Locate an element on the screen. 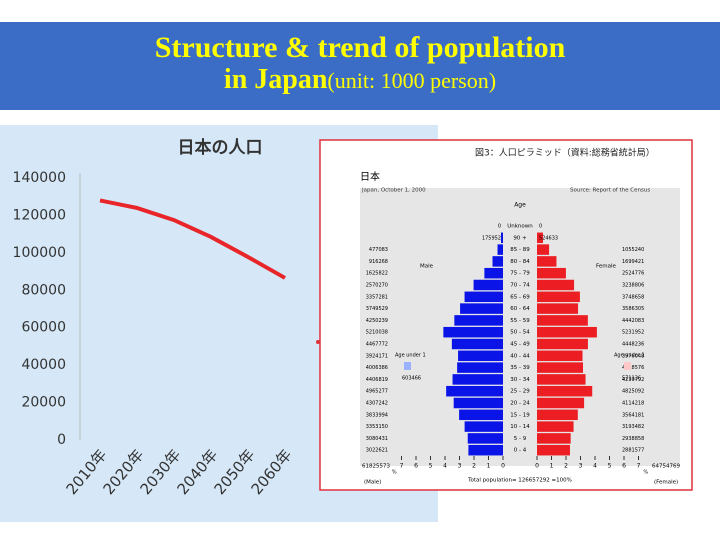 This screenshot has height=540, width=720. value-label: 1625822 is located at coordinates (377, 274).